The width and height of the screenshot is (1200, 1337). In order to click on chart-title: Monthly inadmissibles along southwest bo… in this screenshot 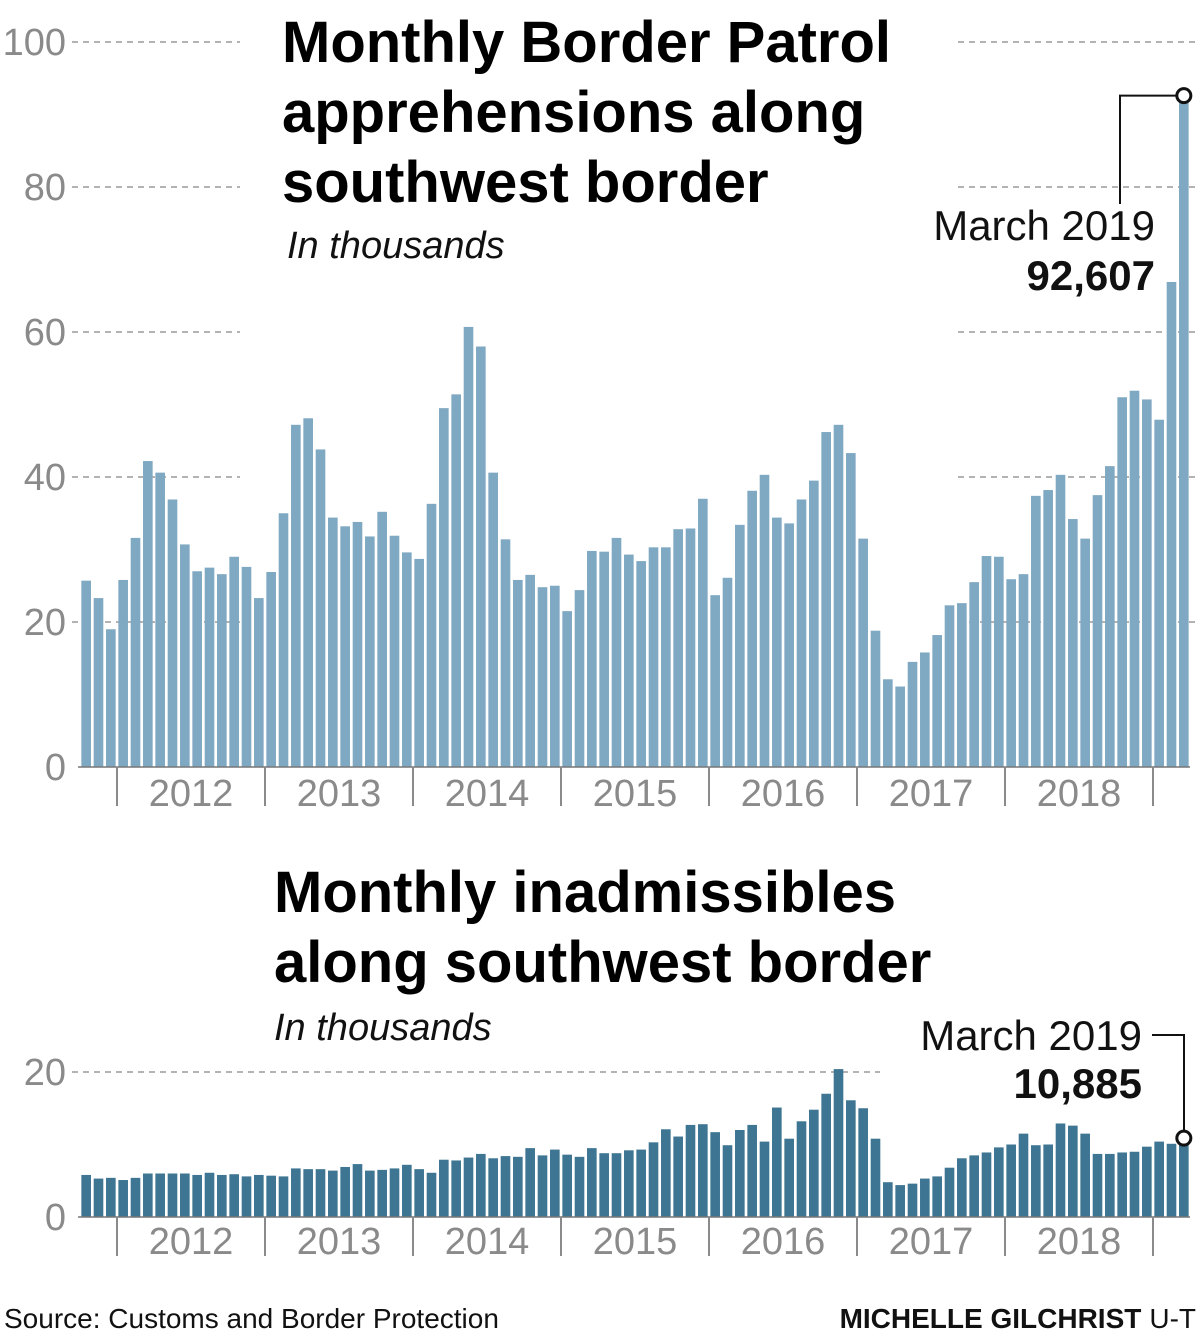, I will do `click(602, 954)`.